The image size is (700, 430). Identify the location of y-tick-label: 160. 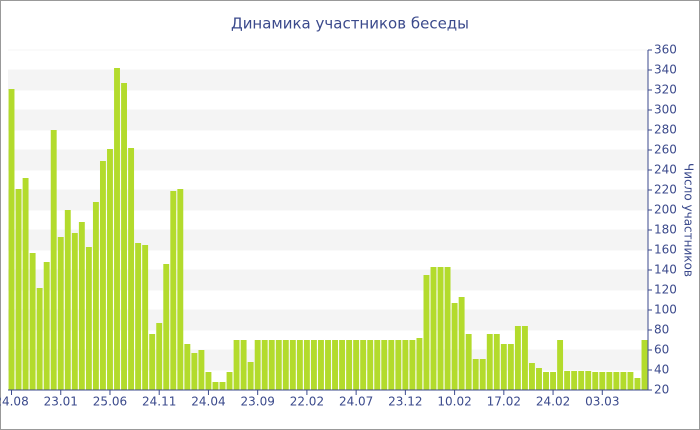
(665, 250).